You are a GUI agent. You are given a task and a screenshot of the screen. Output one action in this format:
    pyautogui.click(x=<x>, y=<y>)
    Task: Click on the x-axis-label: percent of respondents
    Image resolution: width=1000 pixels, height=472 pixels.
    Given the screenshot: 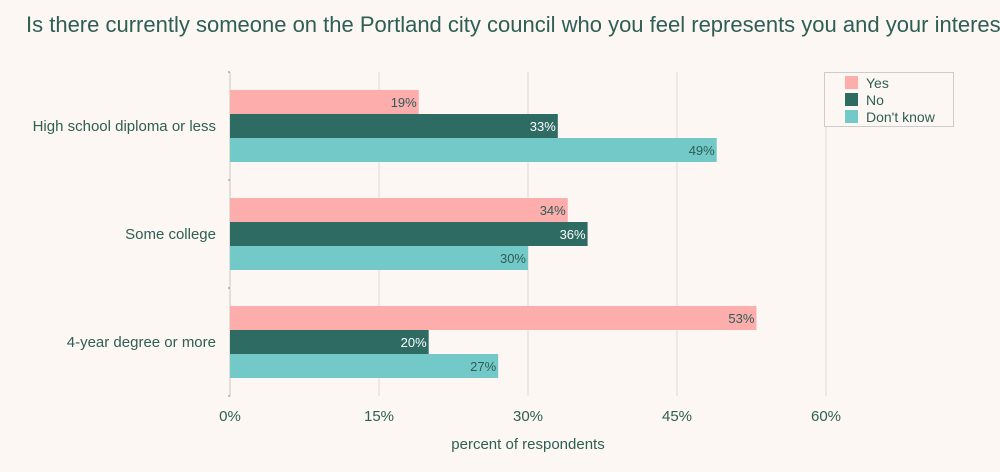 What is the action you would take?
    pyautogui.click(x=527, y=444)
    